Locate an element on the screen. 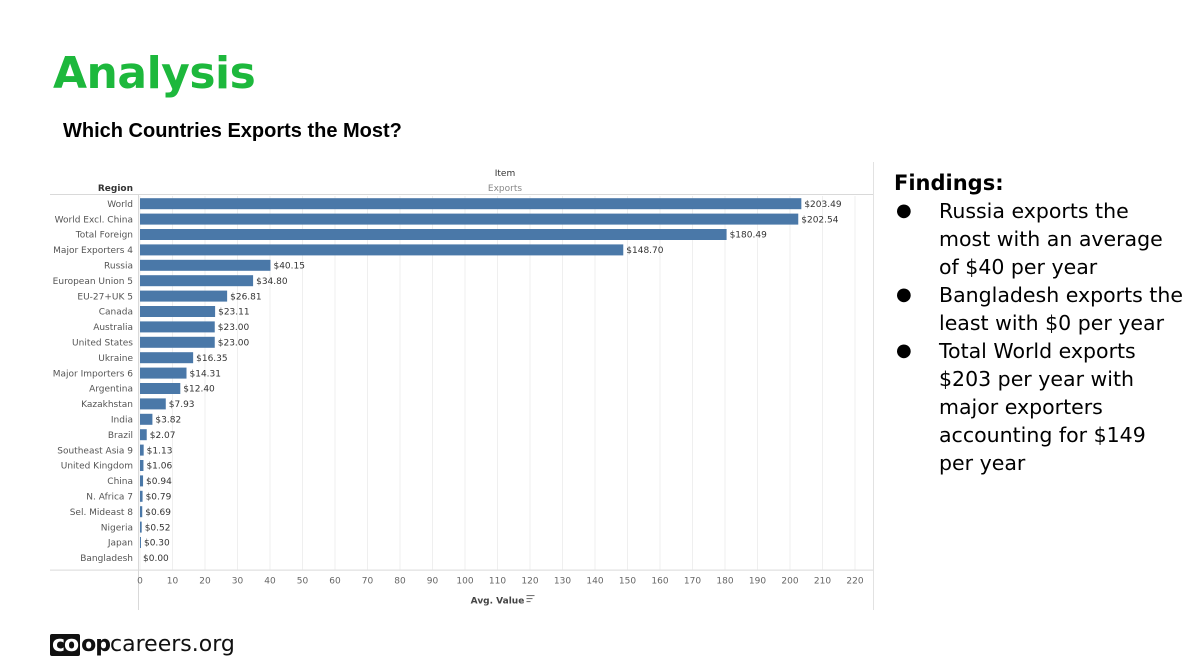  region-label: EU-27+UK 5 is located at coordinates (105, 297).